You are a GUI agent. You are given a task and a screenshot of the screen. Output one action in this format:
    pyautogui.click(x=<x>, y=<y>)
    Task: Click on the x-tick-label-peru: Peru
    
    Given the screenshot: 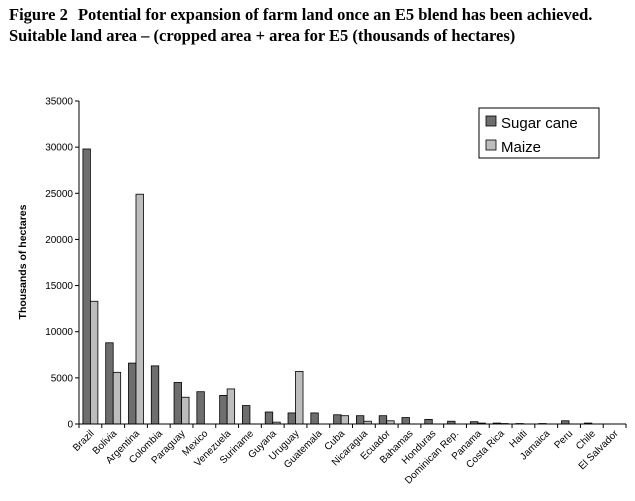 What is the action you would take?
    pyautogui.click(x=563, y=439)
    